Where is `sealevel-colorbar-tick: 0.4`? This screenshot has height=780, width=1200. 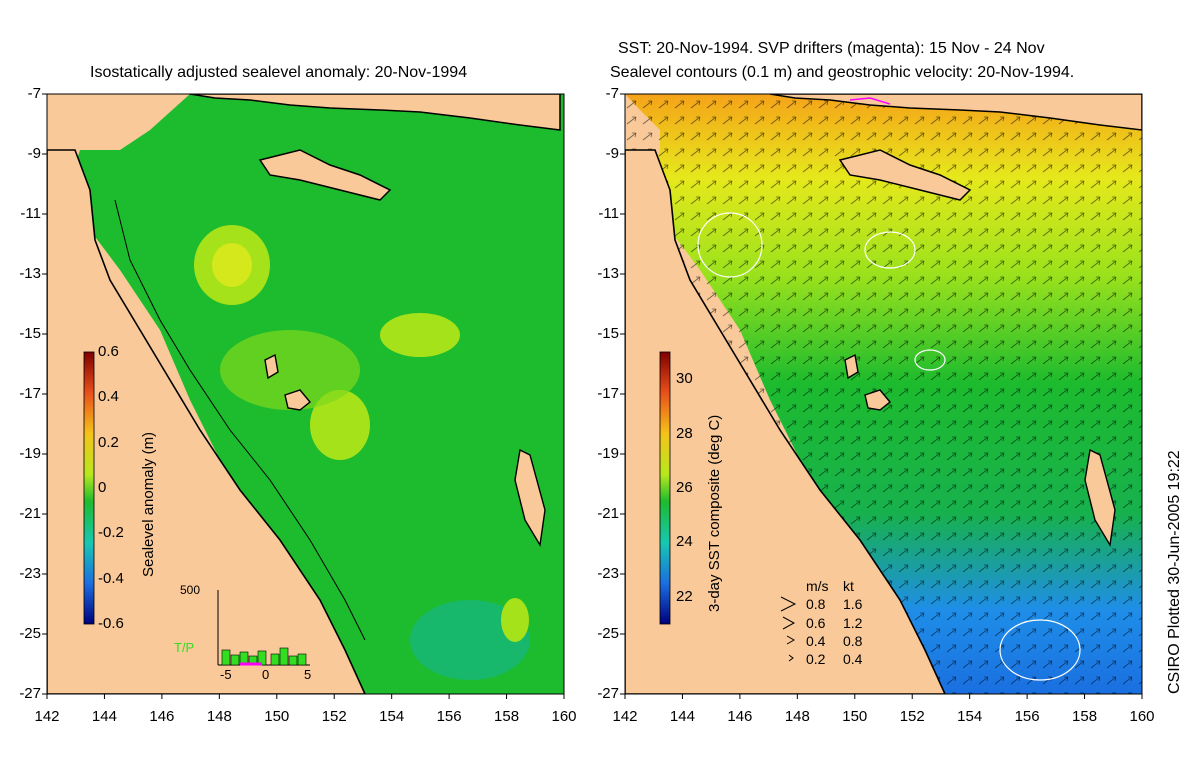 sealevel-colorbar-tick: 0.4 is located at coordinates (108, 397).